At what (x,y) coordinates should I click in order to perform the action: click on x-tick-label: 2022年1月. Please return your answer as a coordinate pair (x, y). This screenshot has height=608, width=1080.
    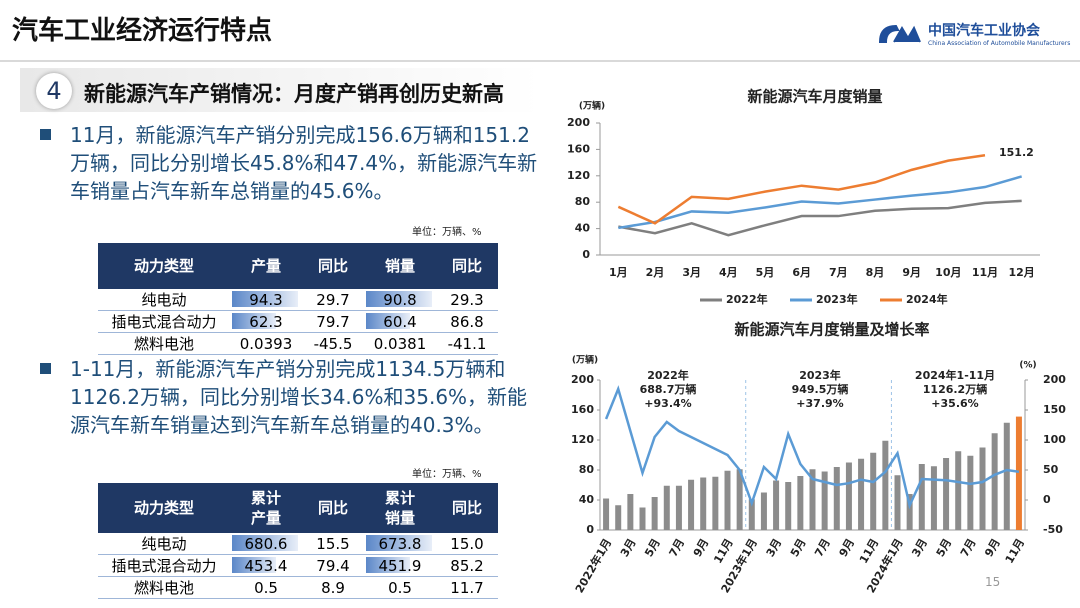
    Looking at the image, I should click on (593, 565).